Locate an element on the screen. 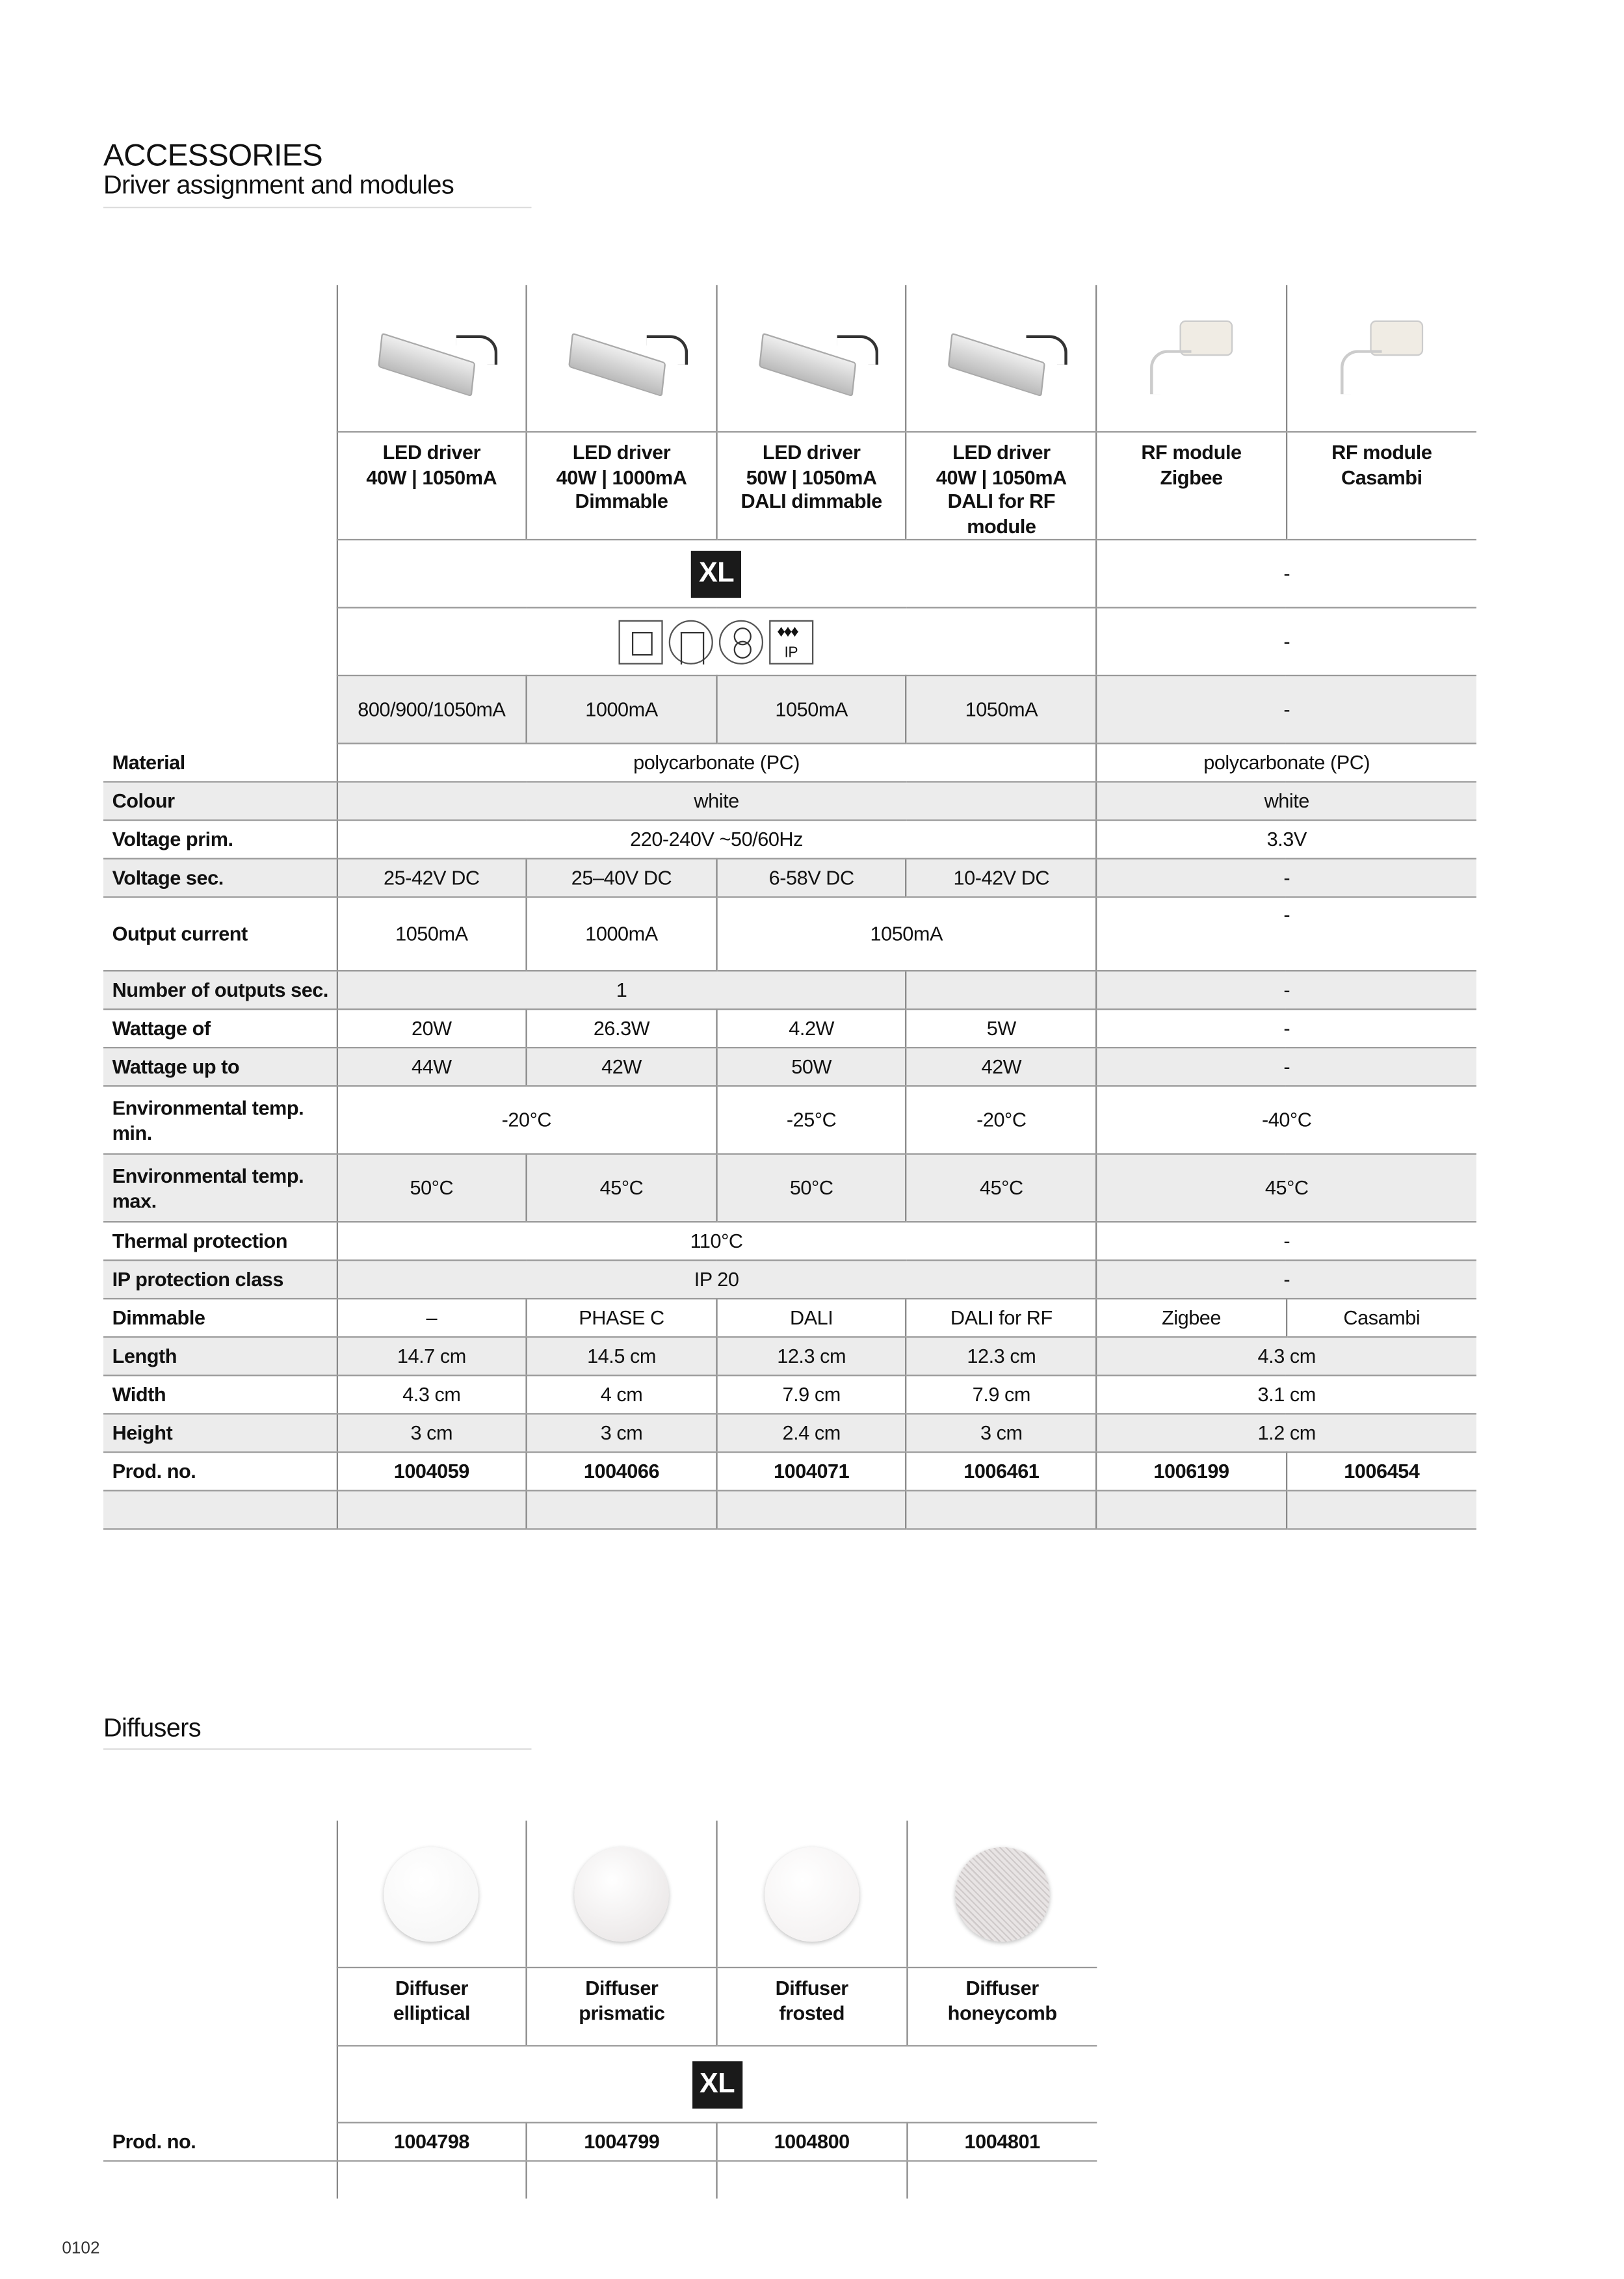  product-name-line: 40W | 1050mA is located at coordinates (1001, 477).